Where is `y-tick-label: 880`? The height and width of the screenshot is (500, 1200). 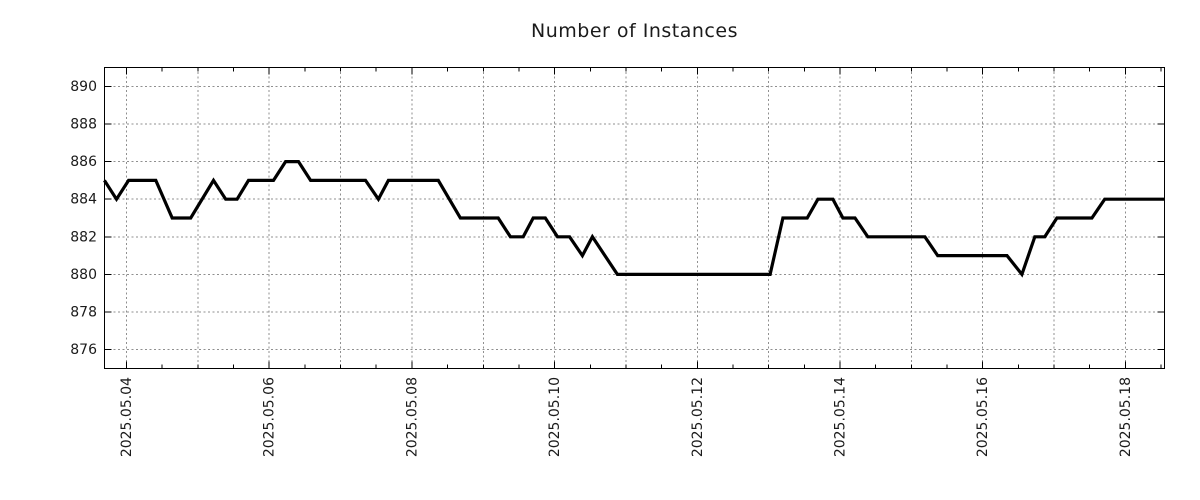
y-tick-label: 880 is located at coordinates (83, 275).